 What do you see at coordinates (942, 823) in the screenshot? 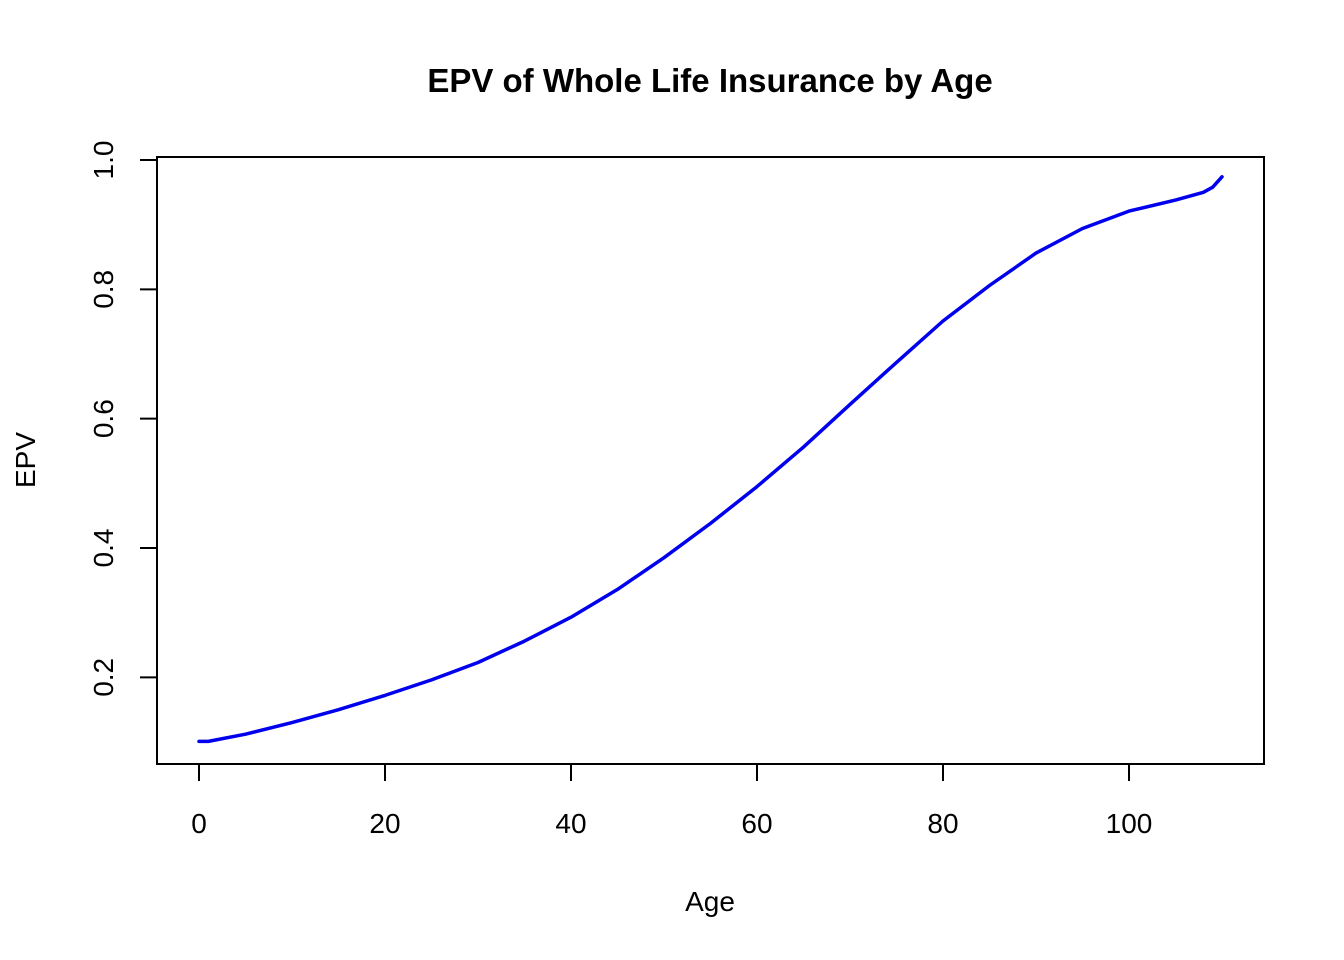
I see `x-tick-label: 80` at bounding box center [942, 823].